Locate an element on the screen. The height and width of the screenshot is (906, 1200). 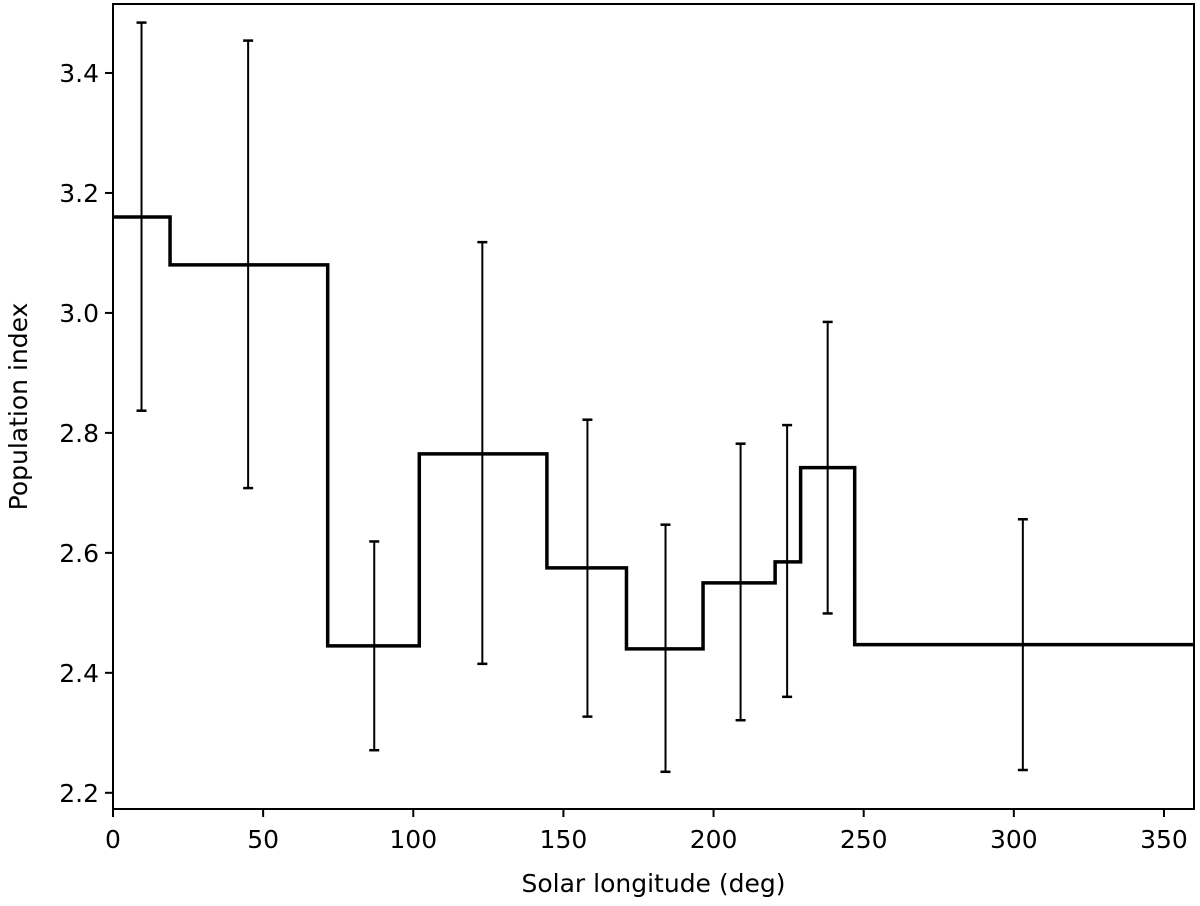
x-tick-label: 150 is located at coordinates (564, 839).